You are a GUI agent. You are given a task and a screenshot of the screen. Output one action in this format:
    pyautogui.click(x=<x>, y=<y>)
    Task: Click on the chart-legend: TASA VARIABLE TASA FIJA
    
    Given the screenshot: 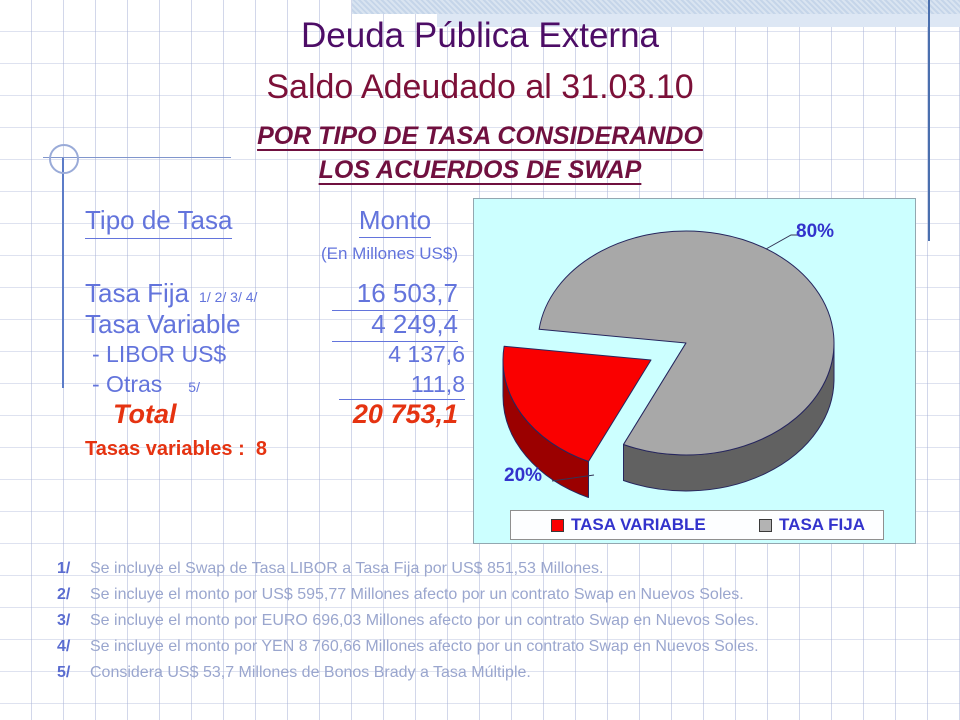 What is the action you would take?
    pyautogui.click(x=697, y=525)
    